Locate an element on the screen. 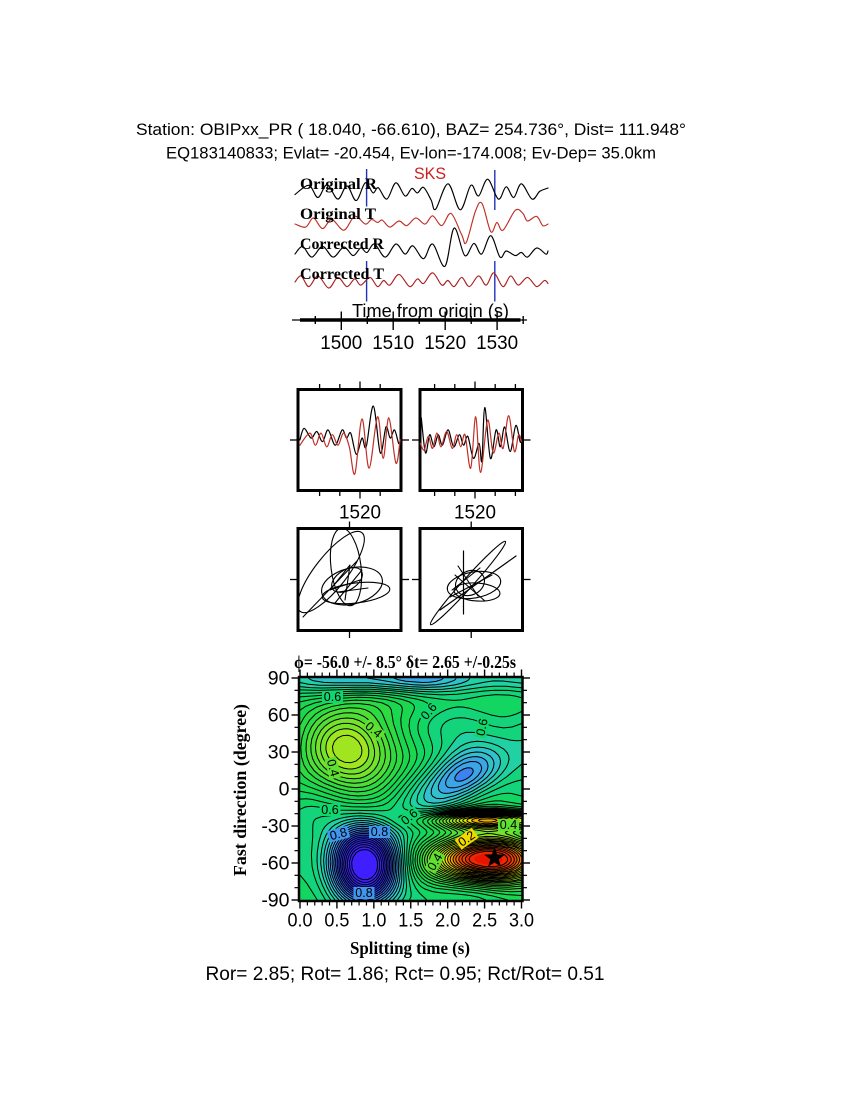 The height and width of the screenshot is (1100, 850). svg-text: 0.0 is located at coordinates (300, 921).